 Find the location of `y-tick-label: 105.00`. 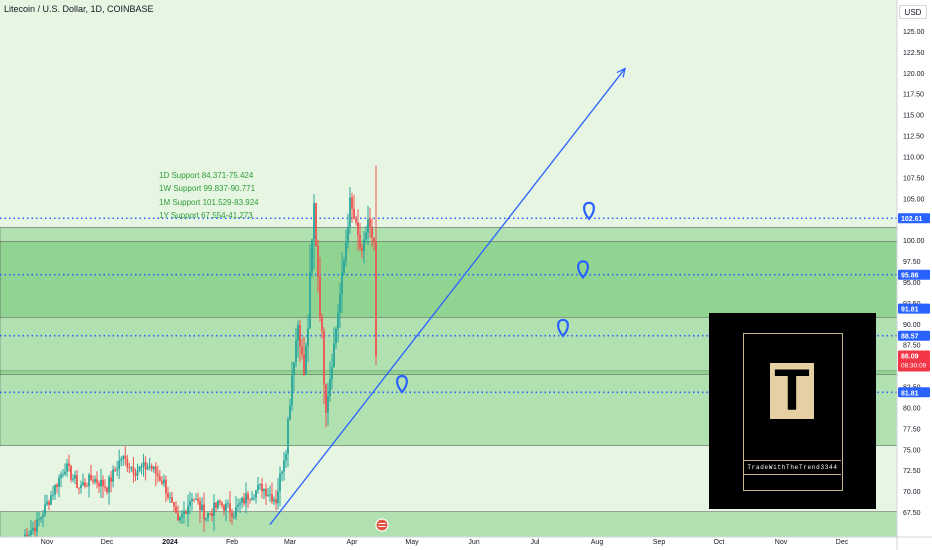

y-tick-label: 105.00 is located at coordinates (914, 199).